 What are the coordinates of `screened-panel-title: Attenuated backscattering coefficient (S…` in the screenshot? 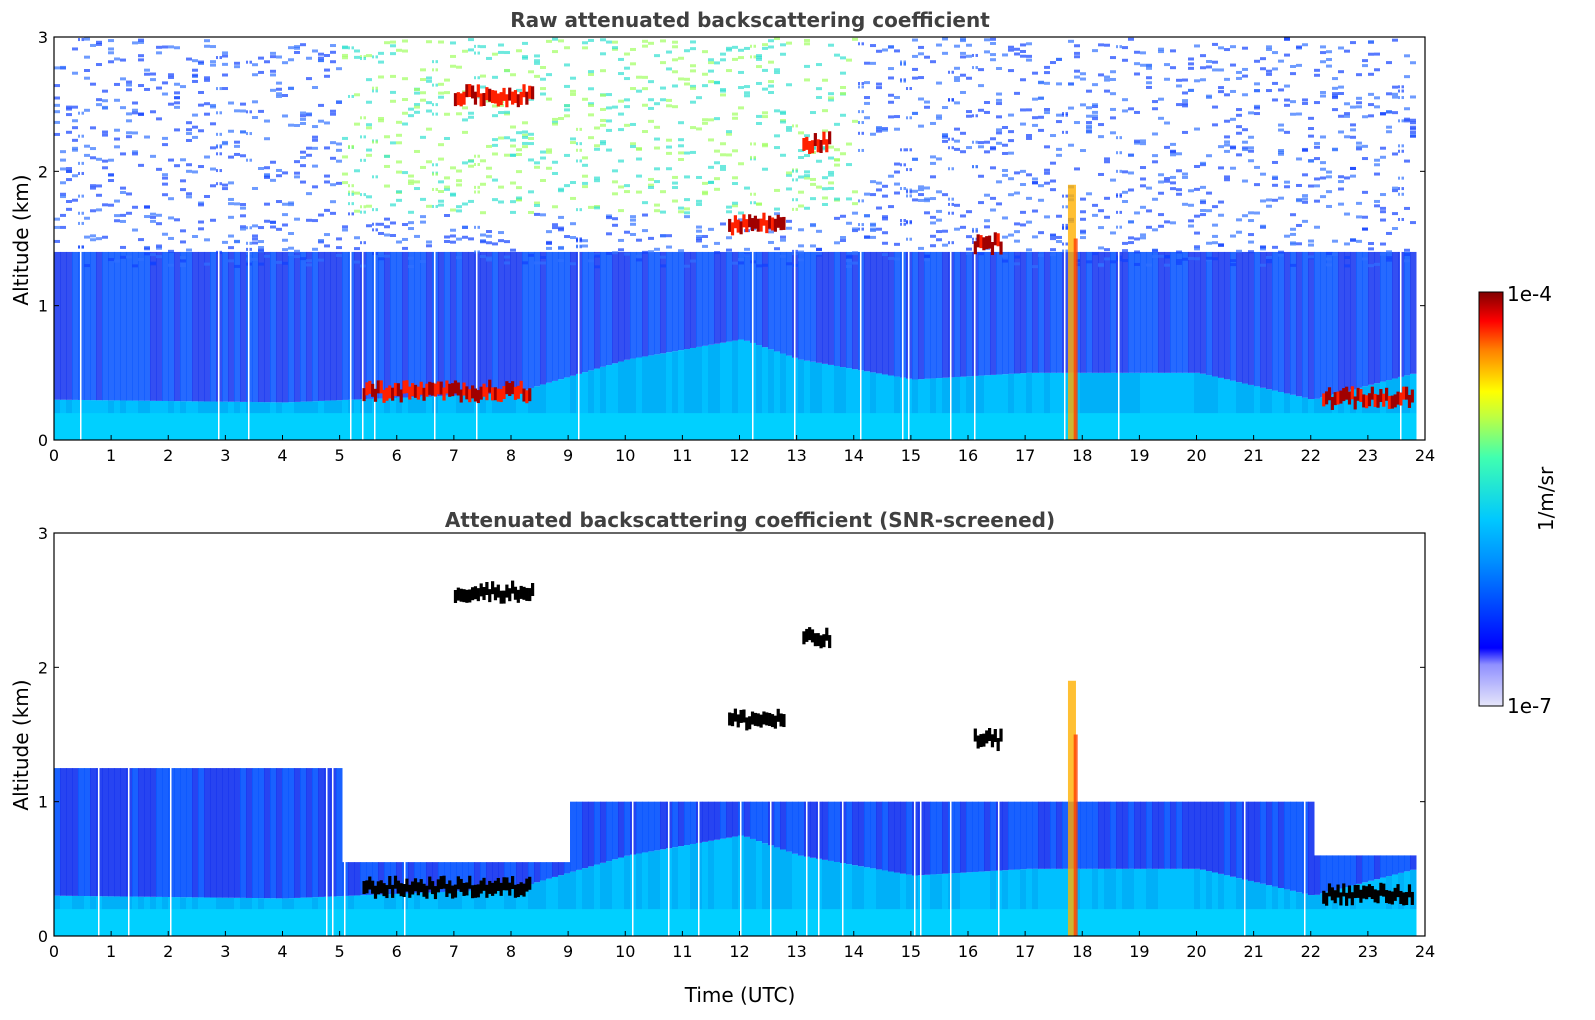 It's located at (750, 520).